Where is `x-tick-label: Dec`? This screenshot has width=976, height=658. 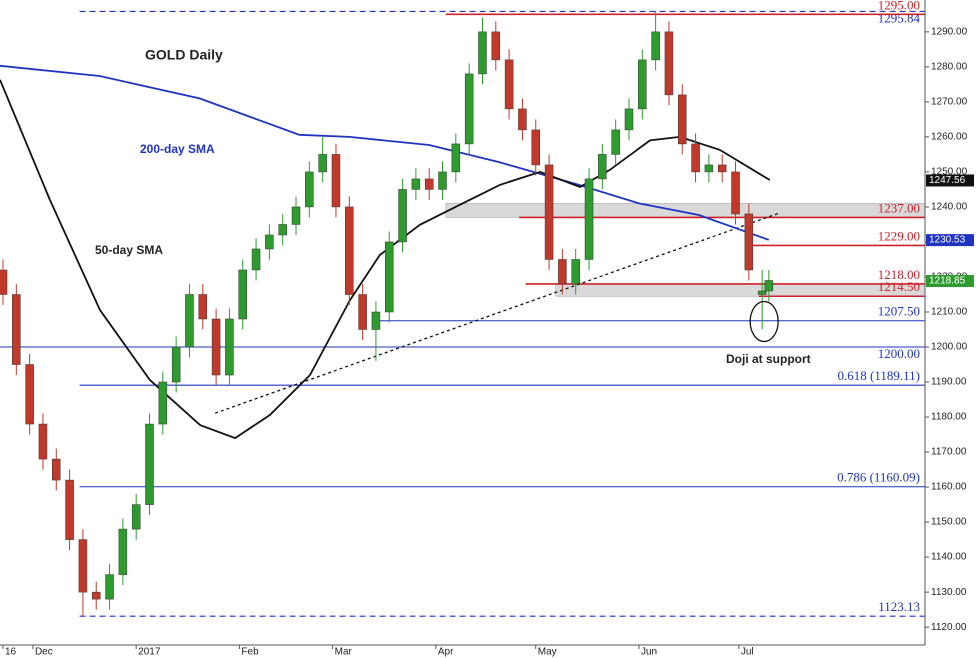
x-tick-label: Dec is located at coordinates (44, 652).